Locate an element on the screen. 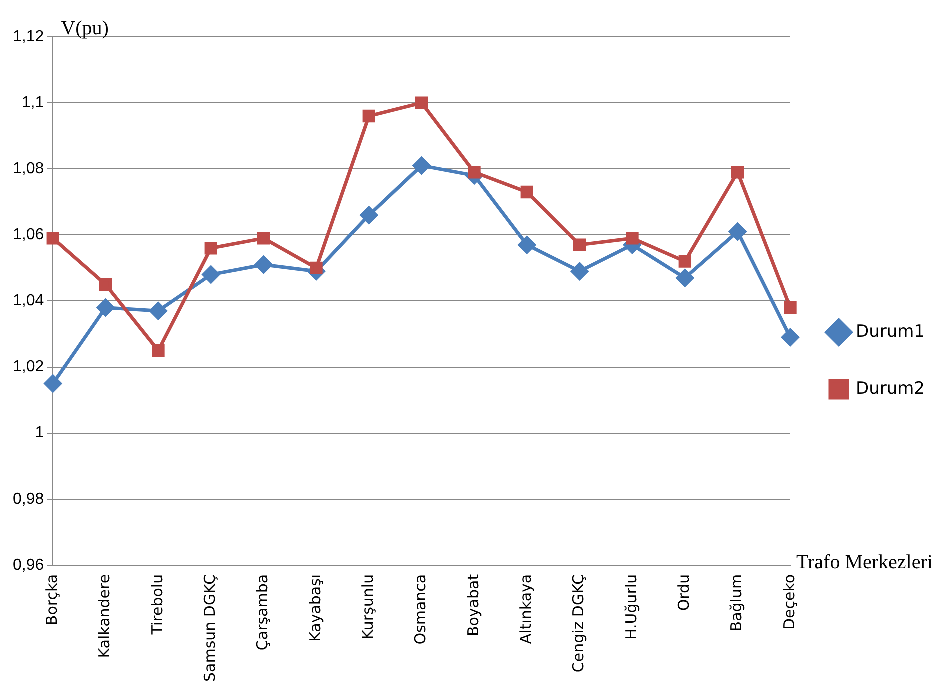 This screenshot has height=693, width=947. x-tick-label: Samsun DGKÇ is located at coordinates (210, 628).